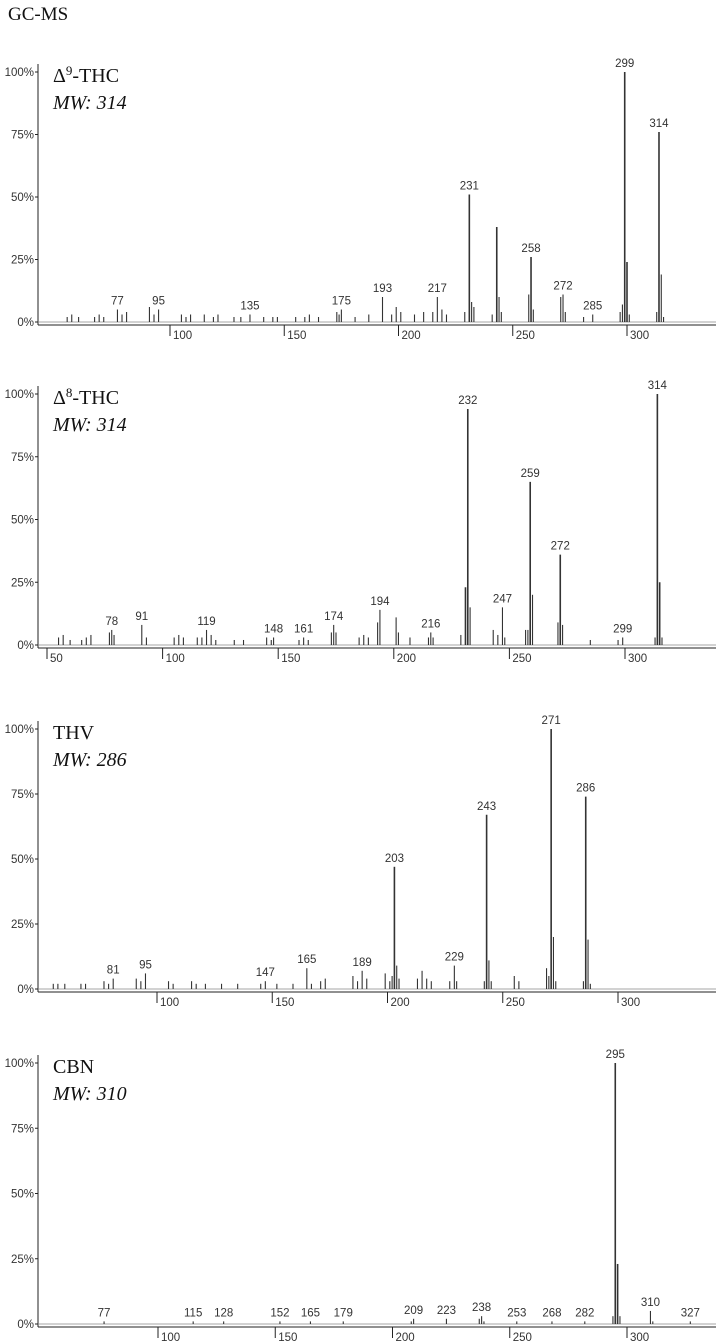  I want to click on compound-name: CBN, so click(73, 1067).